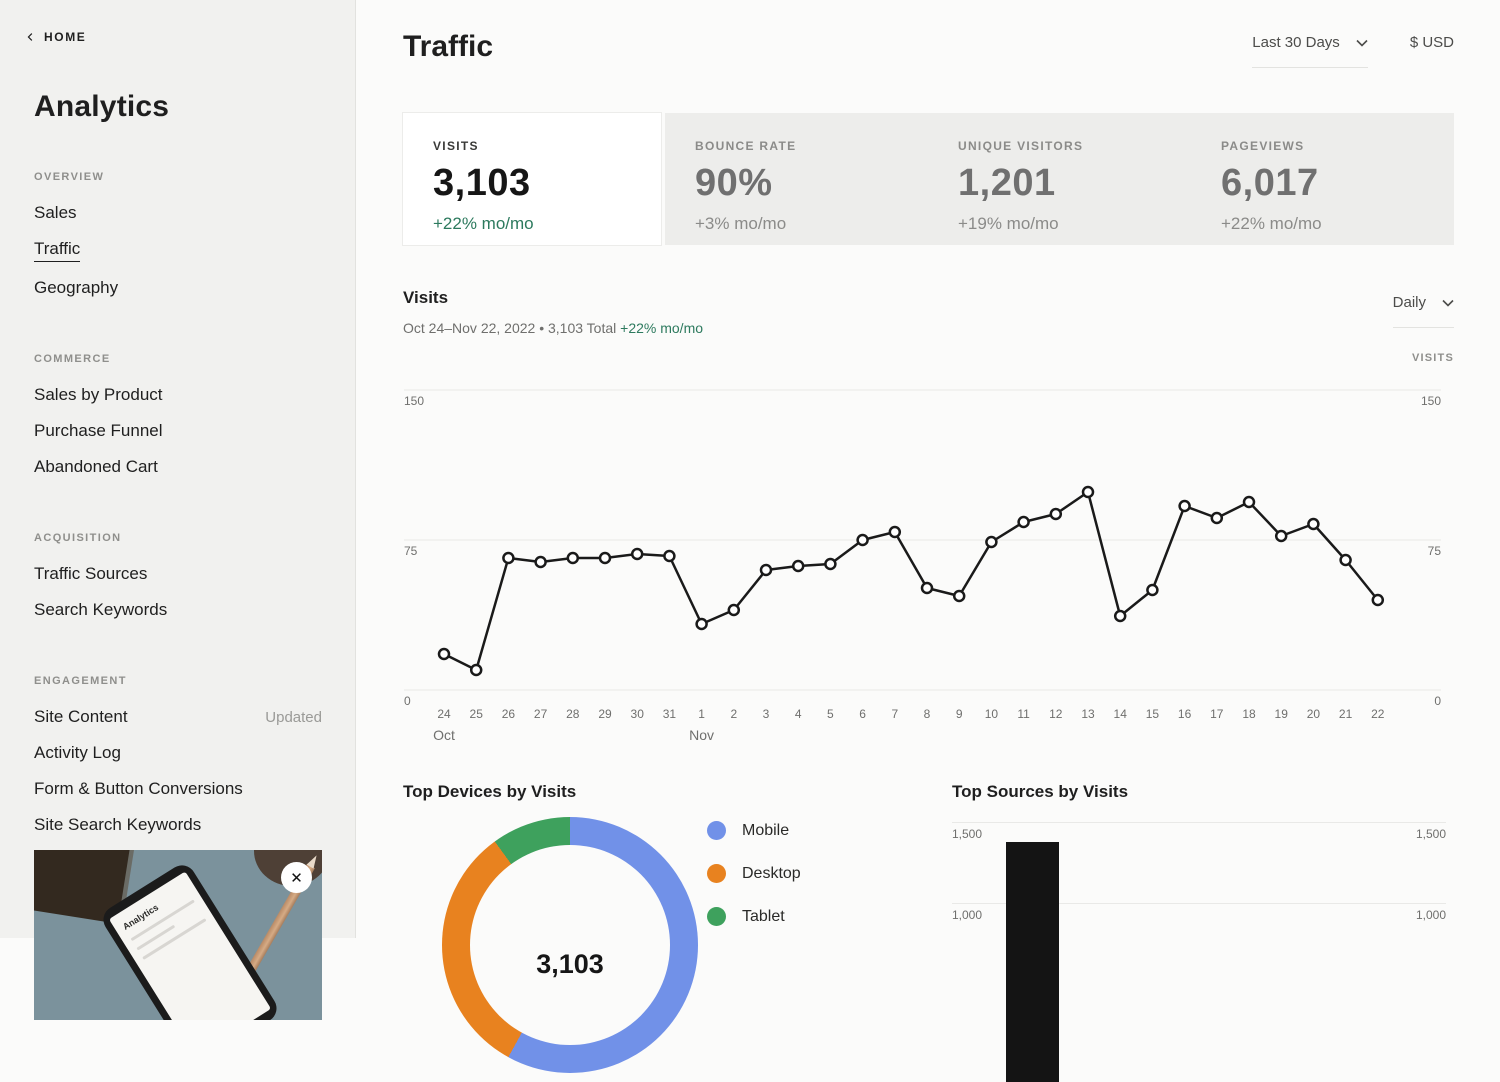 The width and height of the screenshot is (1500, 1082). I want to click on svg-text: Oct, so click(444, 735).